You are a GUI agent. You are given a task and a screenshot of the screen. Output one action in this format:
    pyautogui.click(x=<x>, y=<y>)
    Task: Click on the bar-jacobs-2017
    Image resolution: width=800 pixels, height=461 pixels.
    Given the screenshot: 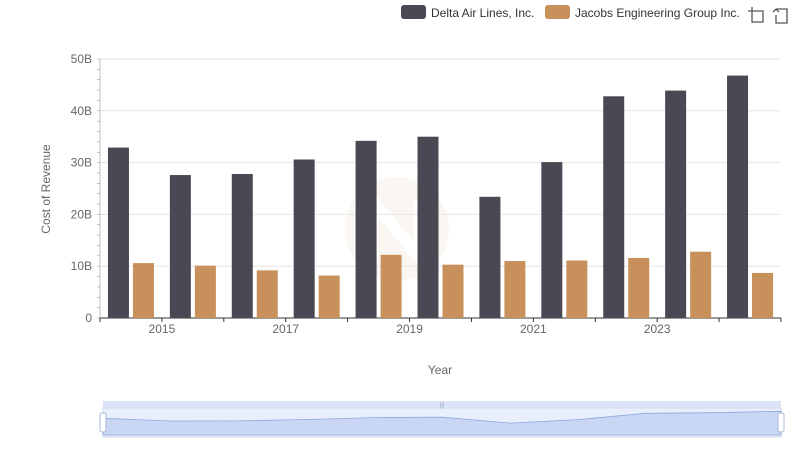 What is the action you would take?
    pyautogui.click(x=329, y=296)
    